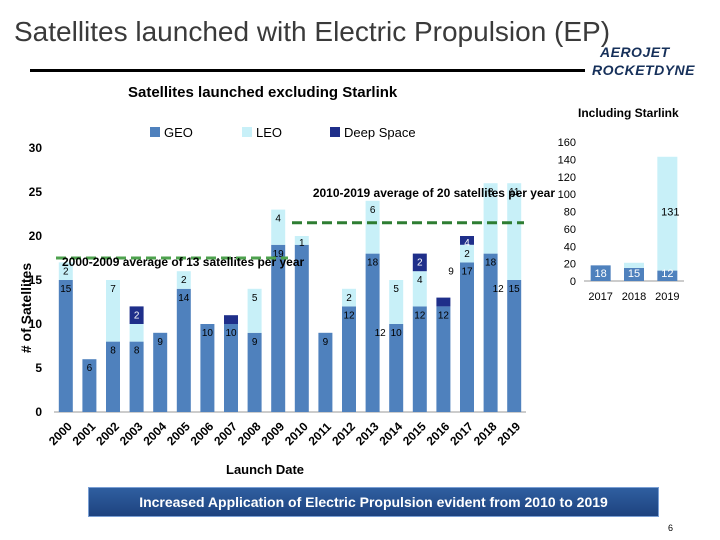 This screenshot has width=720, height=540. I want to click on bar-deep-space-2015, so click(419, 262).